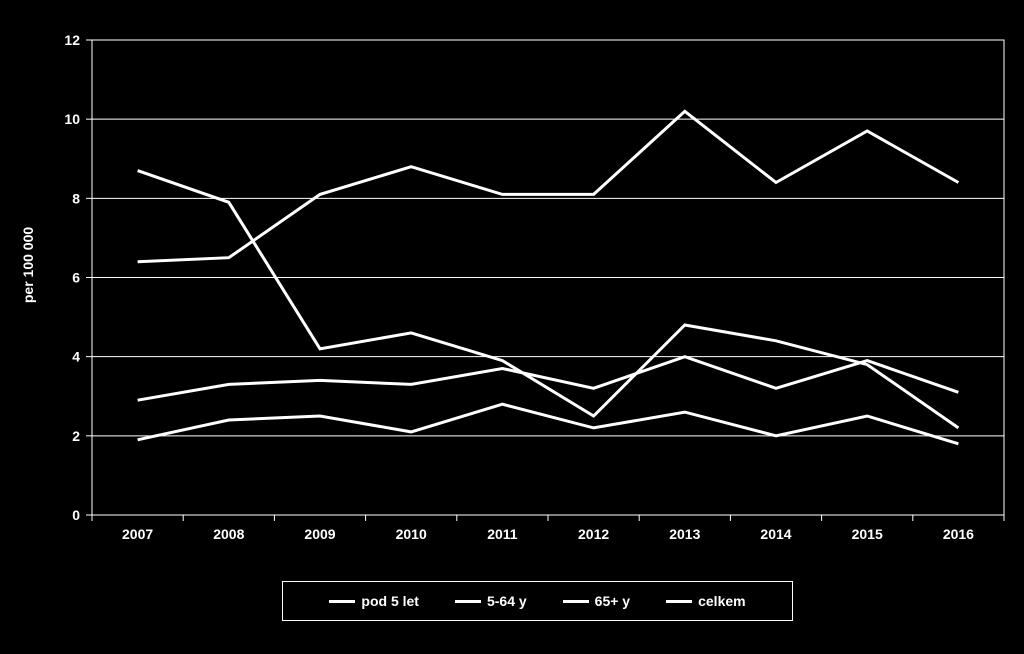 This screenshot has width=1024, height=654. Describe the element at coordinates (76, 357) in the screenshot. I see `y-tick-label: 4` at that location.